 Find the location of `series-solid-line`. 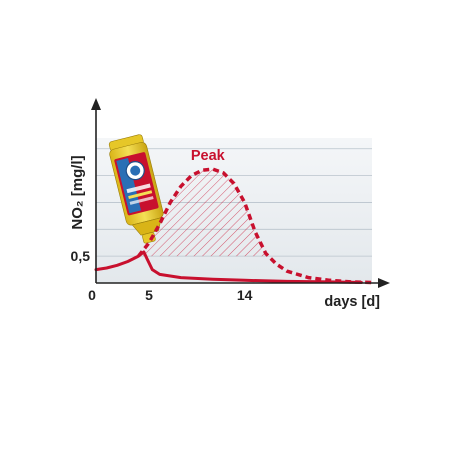

series-solid-line is located at coordinates (228, 267).